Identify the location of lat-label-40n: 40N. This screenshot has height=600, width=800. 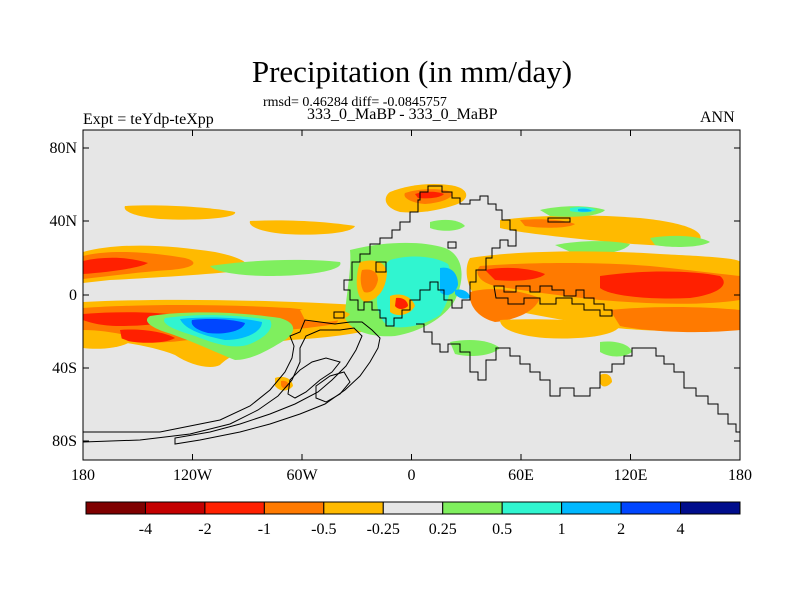
(63, 221).